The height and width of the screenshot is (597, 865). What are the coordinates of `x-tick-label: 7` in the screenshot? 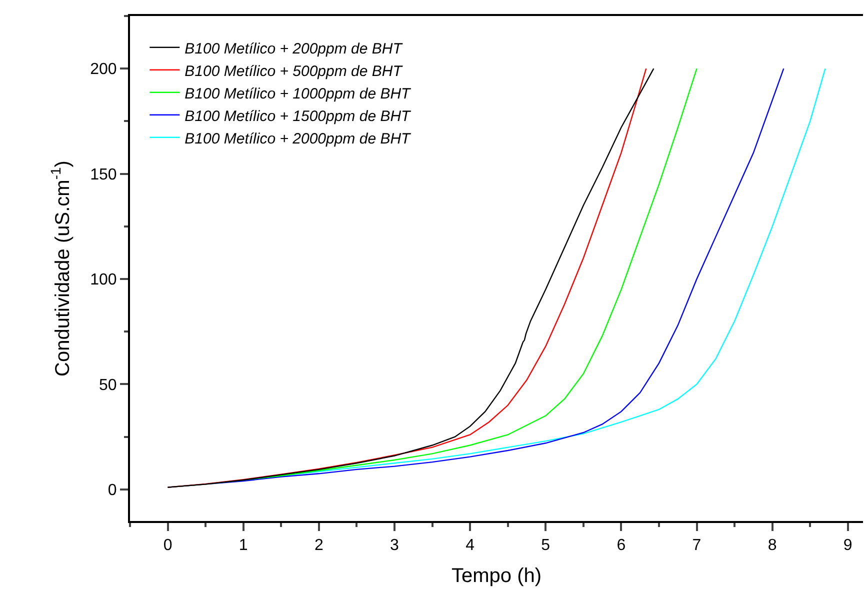 It's located at (697, 545).